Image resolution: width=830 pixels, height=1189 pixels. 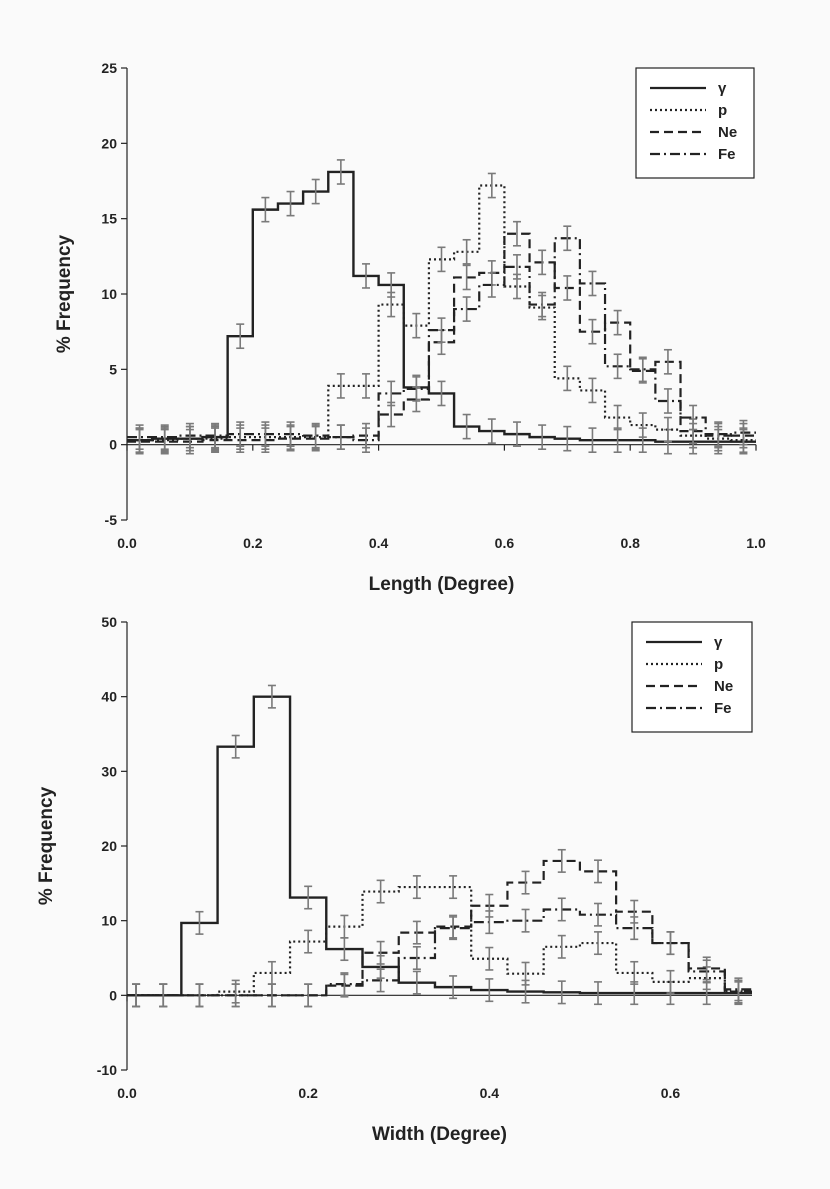 What do you see at coordinates (439, 1134) in the screenshot?
I see `x-axis-title: Width (Degree)` at bounding box center [439, 1134].